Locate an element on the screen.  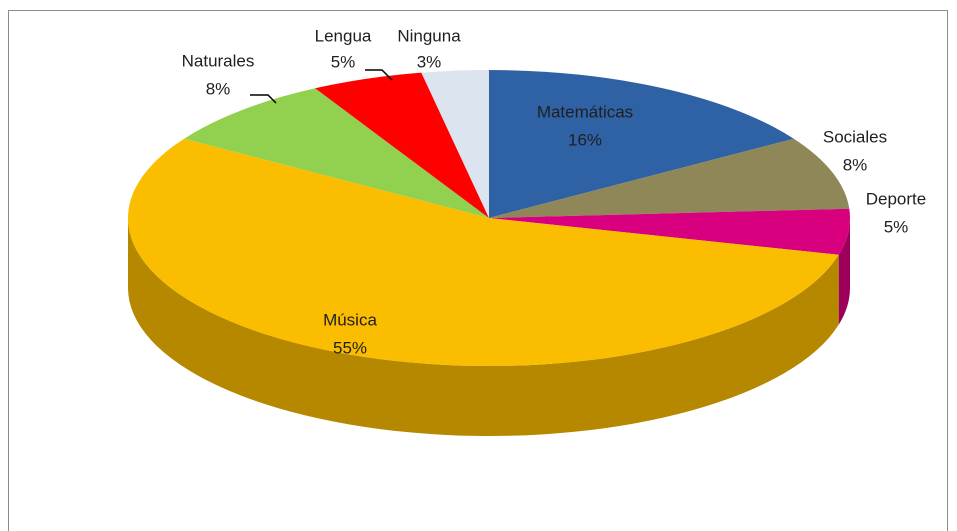
slice-label: Ninguna is located at coordinates (429, 35).